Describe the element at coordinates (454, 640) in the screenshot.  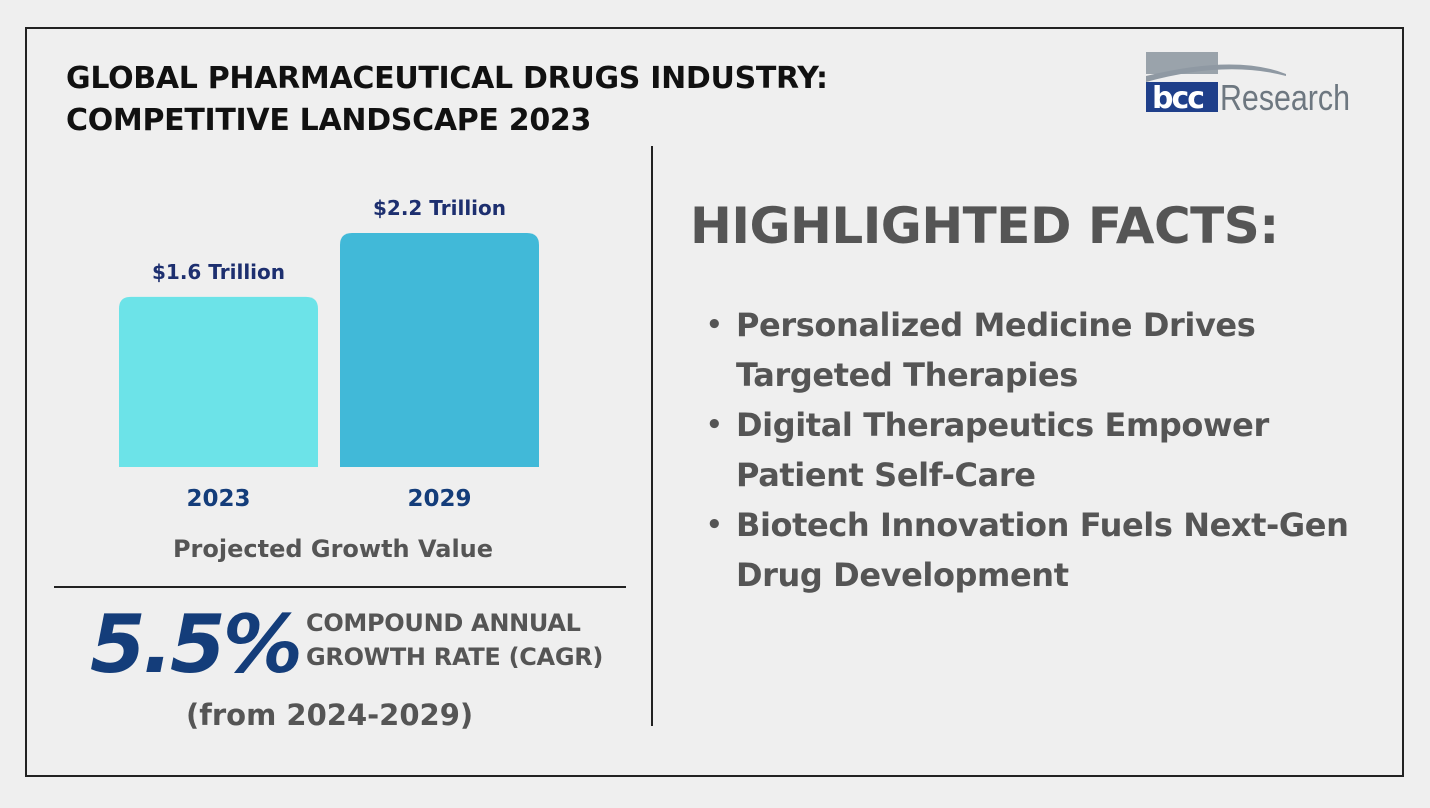
I see `cagr-label: COMPOUND ANNUAL GROWTH RATE (CAGR)` at that location.